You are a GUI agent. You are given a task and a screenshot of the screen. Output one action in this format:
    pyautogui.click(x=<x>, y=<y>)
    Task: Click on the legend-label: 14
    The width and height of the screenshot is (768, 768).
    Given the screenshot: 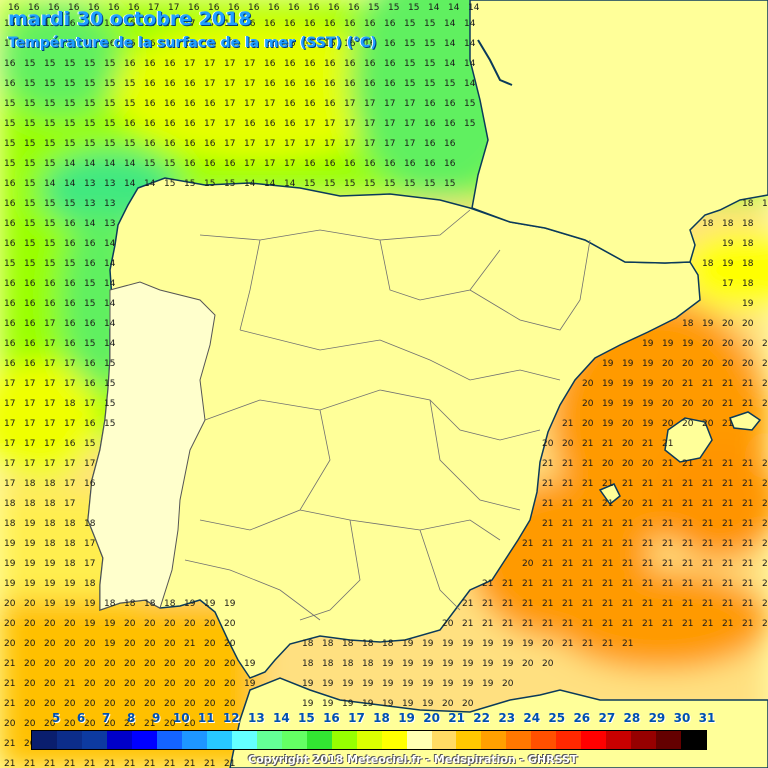 What is the action you would take?
    pyautogui.click(x=281, y=718)
    